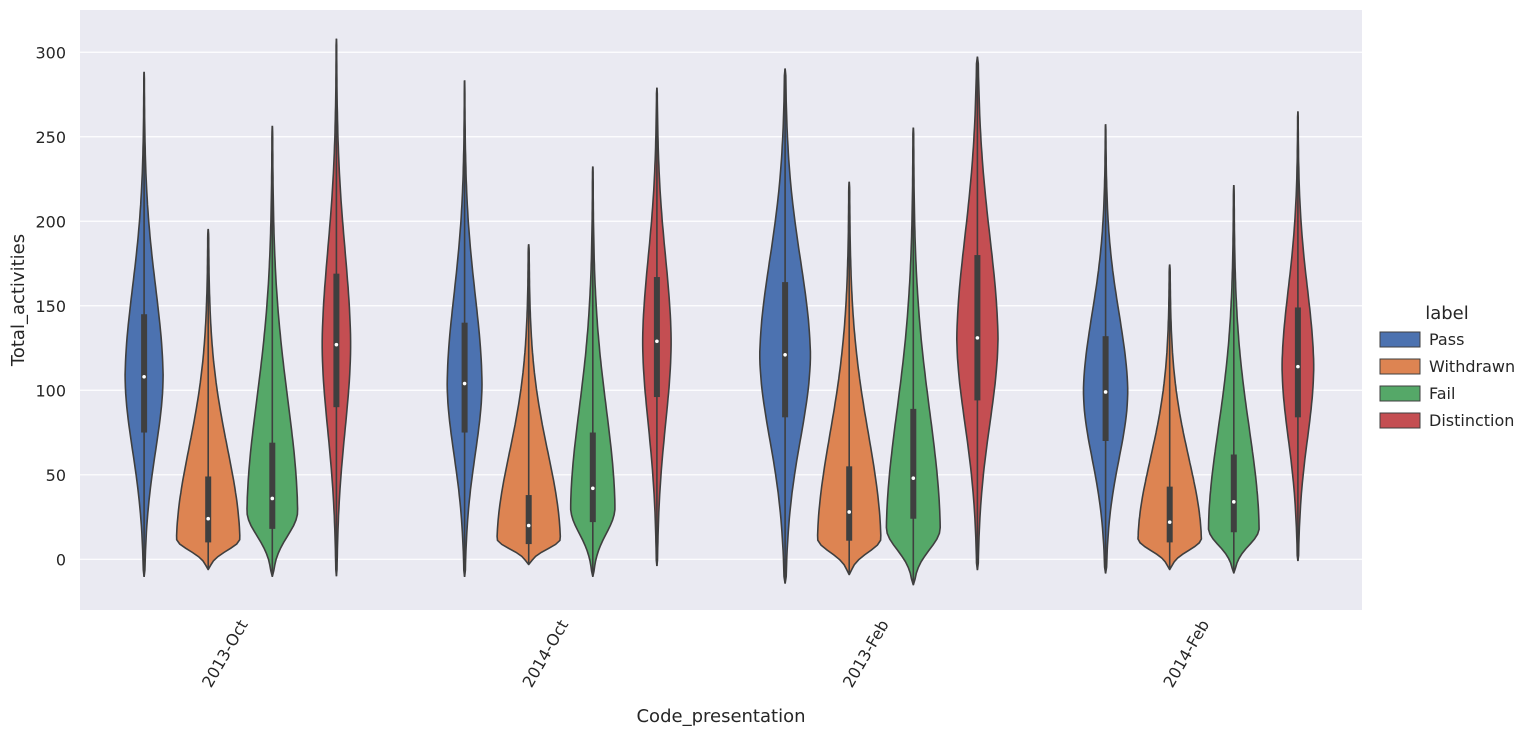 The width and height of the screenshot is (1532, 736). I want to click on y-axis-ticks: 0 50 100 150 200 250 300, so click(50, 306).